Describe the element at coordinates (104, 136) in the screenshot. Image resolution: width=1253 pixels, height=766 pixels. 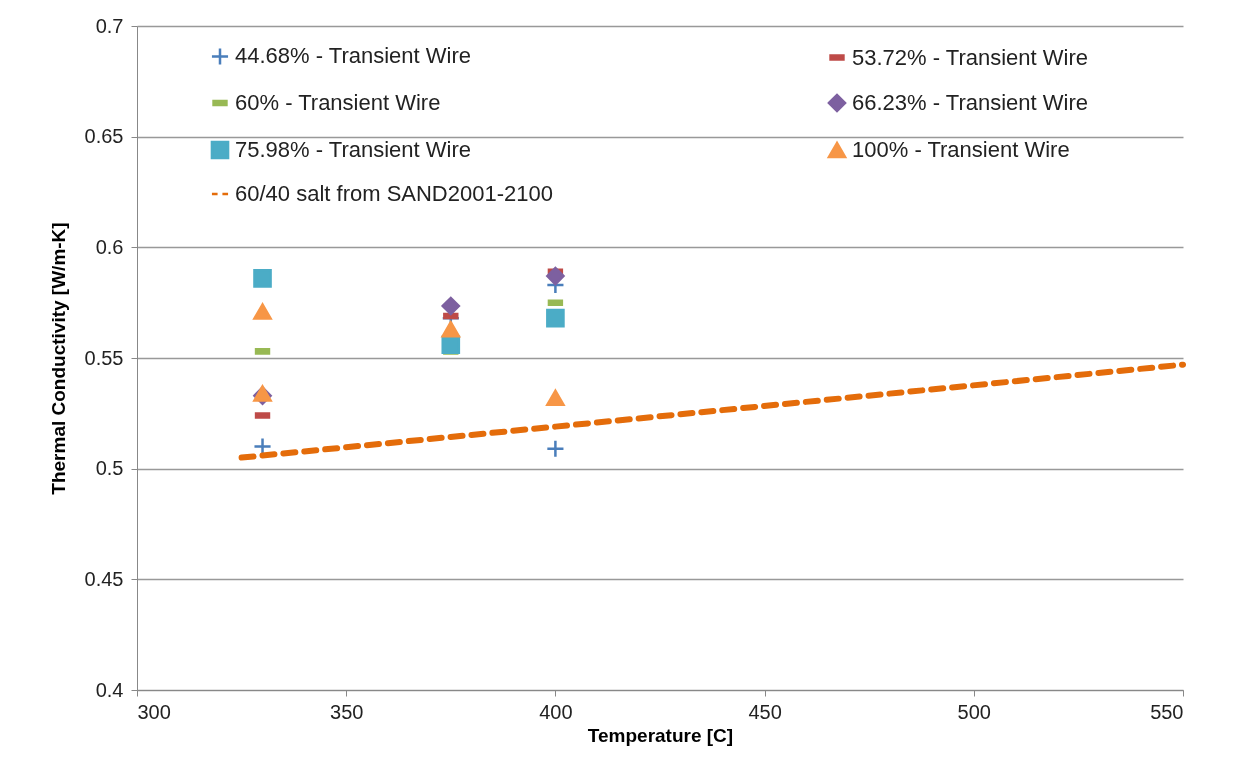
I see `y-tick-label: 0.65` at that location.